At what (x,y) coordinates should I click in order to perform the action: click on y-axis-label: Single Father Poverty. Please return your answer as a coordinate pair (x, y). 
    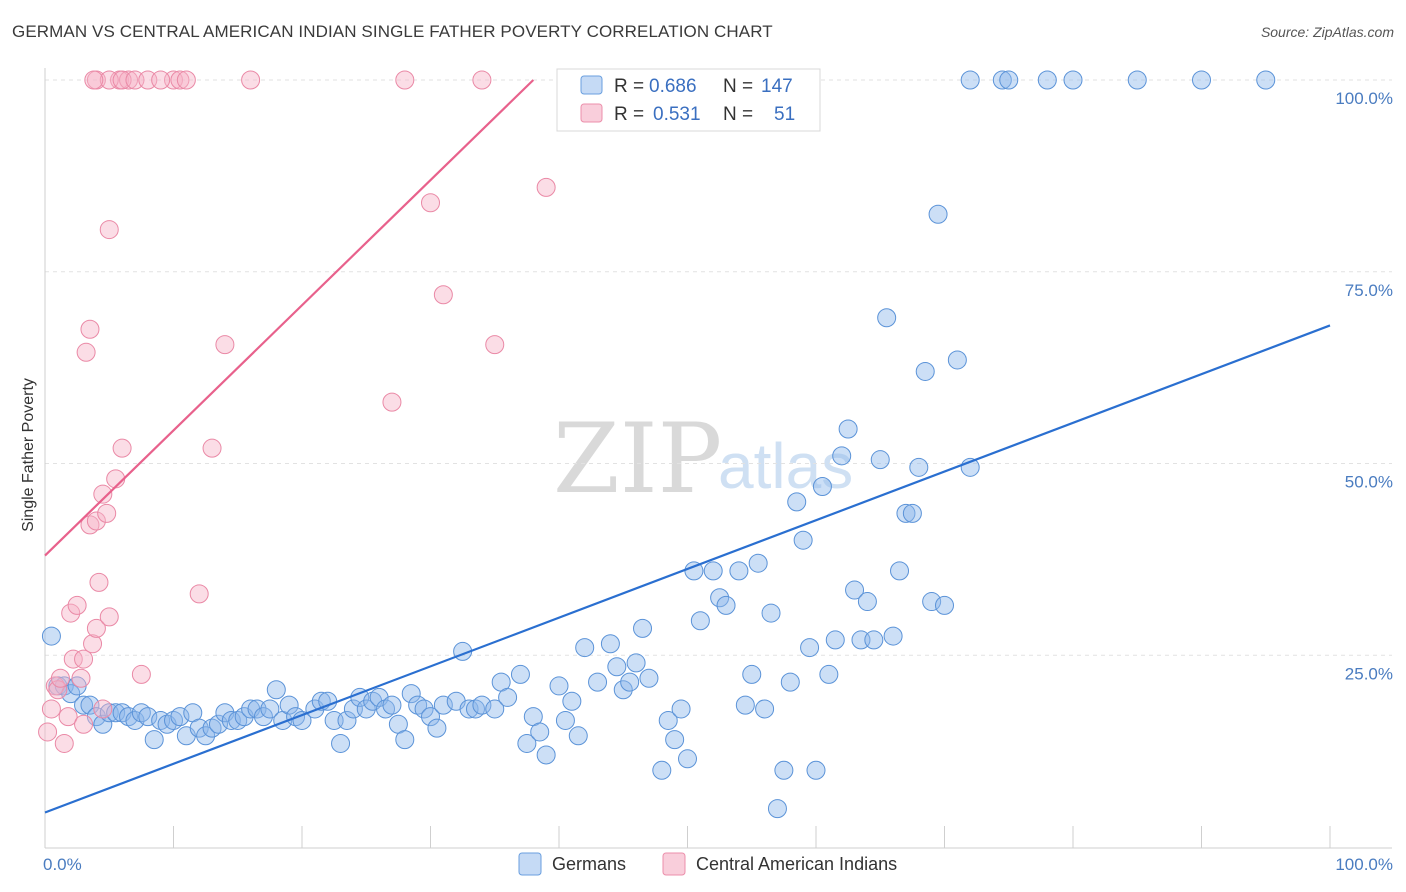
    Looking at the image, I should click on (28, 455).